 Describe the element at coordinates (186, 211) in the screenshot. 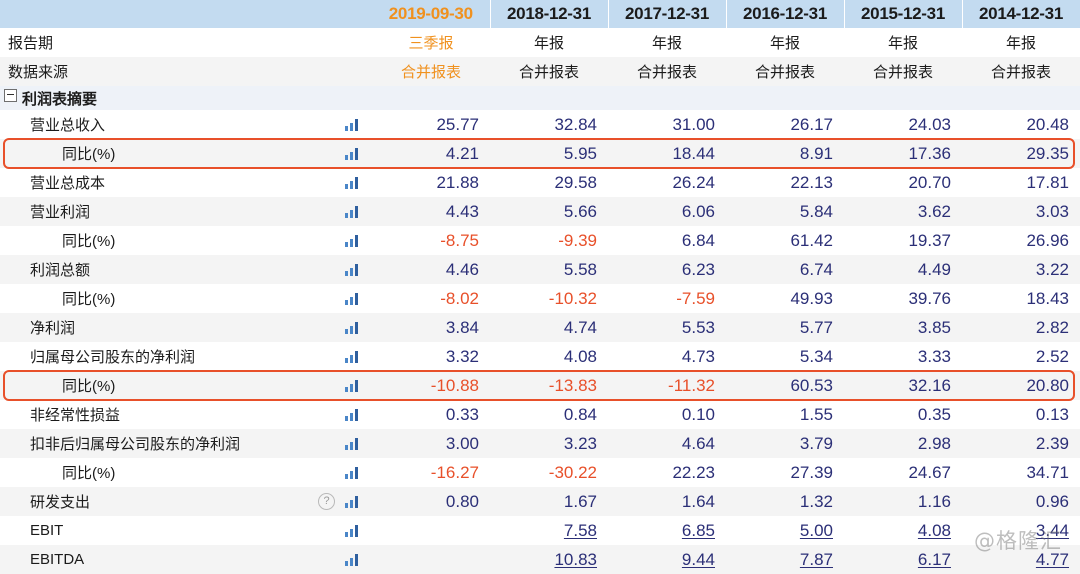

I see `row-label-cell: 营业利润` at that location.